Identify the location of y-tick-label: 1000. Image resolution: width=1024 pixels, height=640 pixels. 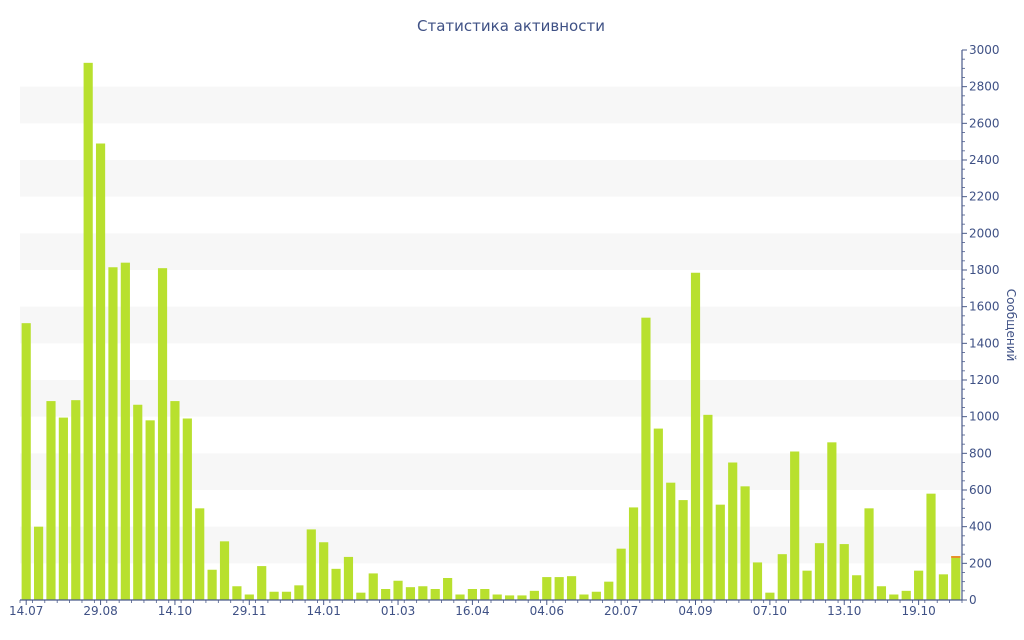
(984, 417).